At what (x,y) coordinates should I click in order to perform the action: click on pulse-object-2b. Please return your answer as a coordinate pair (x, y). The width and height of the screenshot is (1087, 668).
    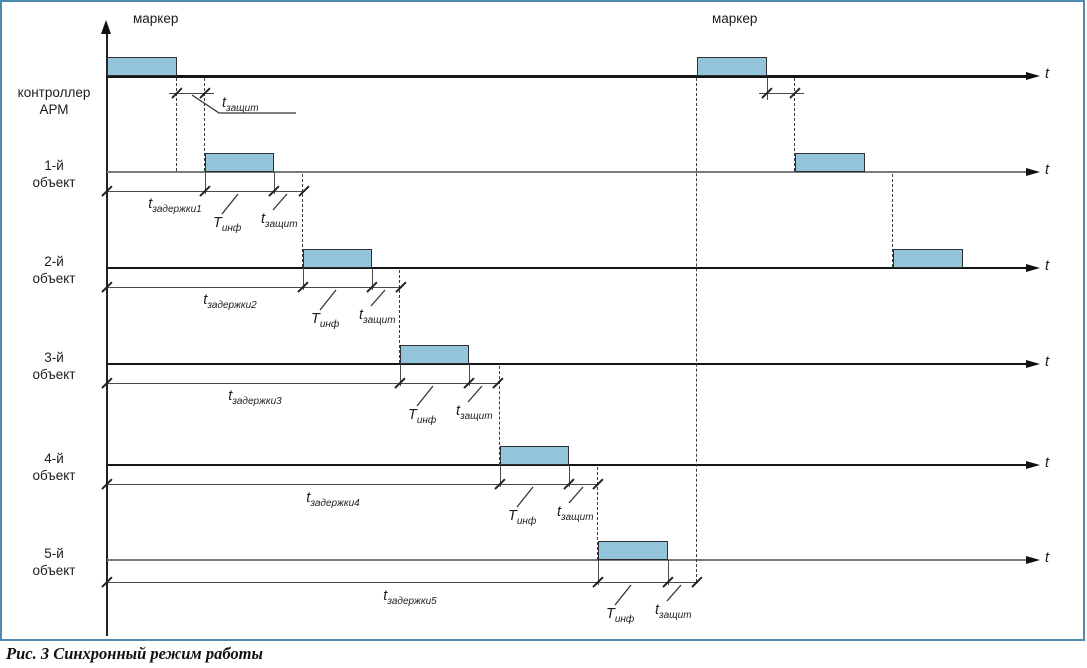
    Looking at the image, I should click on (928, 258).